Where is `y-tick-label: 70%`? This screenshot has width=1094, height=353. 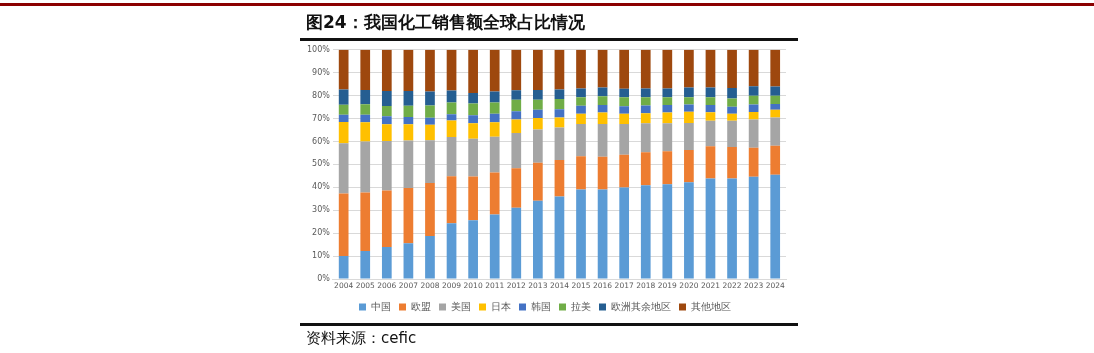 y-tick-label: 70% is located at coordinates (321, 118).